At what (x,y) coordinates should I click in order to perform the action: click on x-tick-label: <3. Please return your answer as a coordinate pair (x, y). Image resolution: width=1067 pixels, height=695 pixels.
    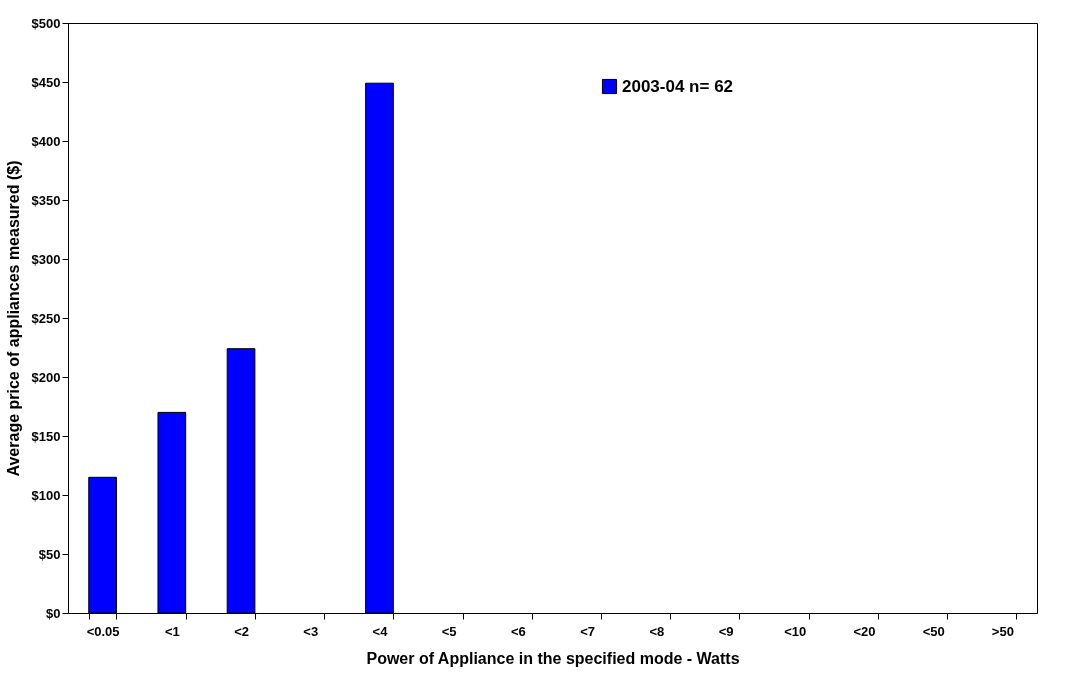
    Looking at the image, I should click on (311, 631).